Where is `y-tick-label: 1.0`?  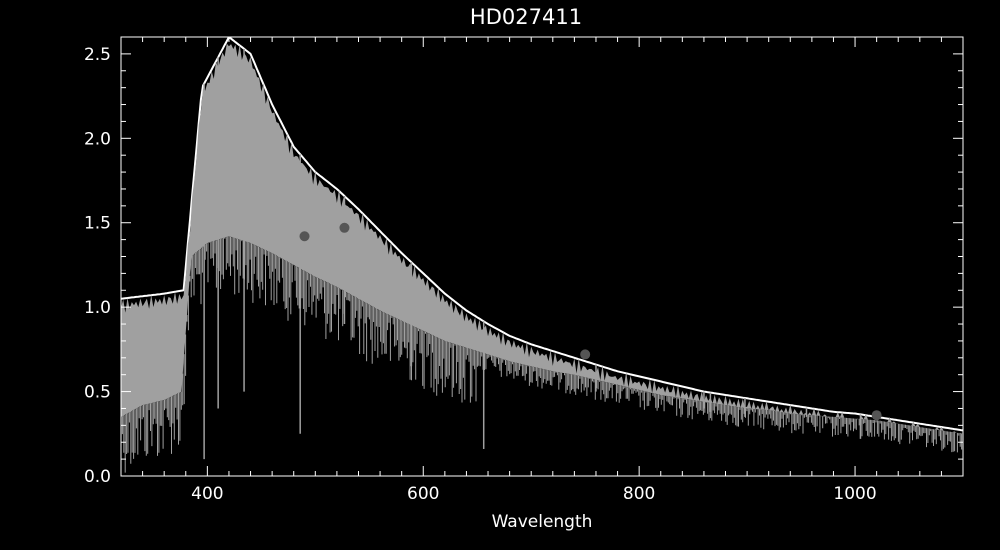 y-tick-label: 1.0 is located at coordinates (97, 308).